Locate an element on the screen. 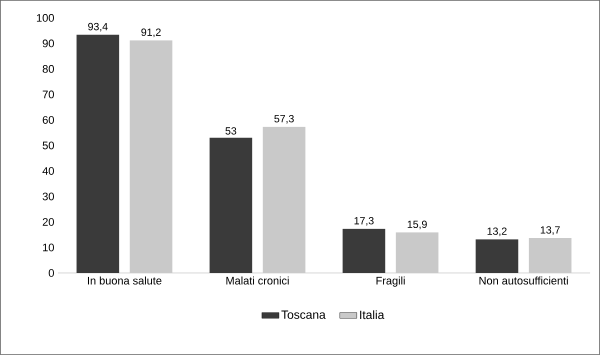  data-label: 15,9 is located at coordinates (417, 225).